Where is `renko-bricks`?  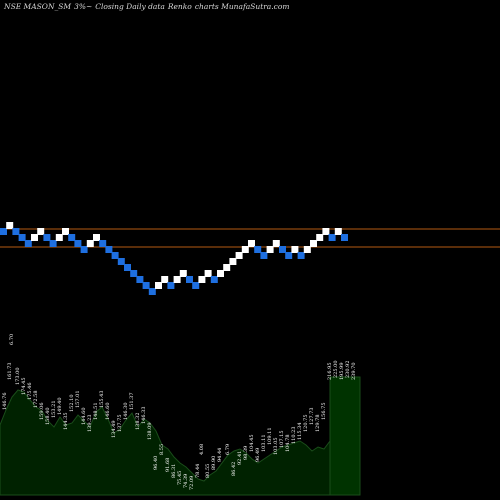
renko-bricks is located at coordinates (174, 258).